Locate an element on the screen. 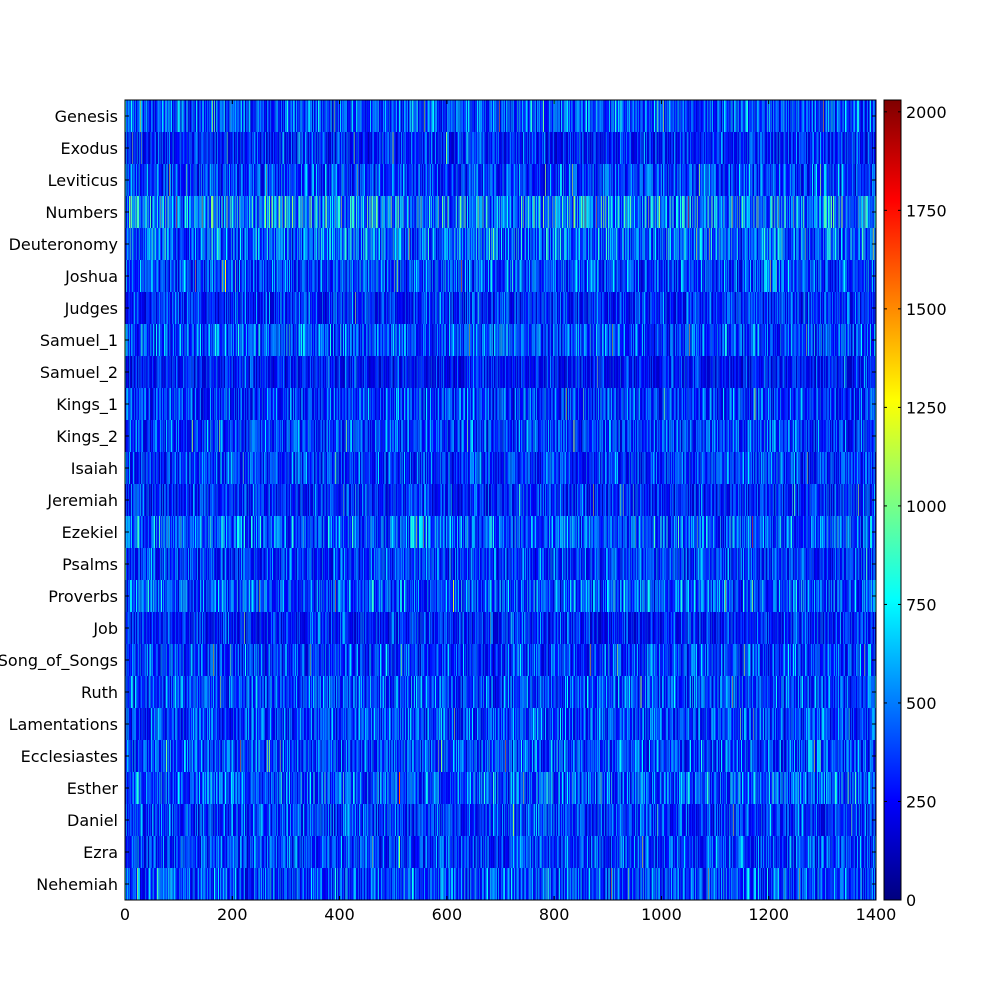 This screenshot has width=1000, height=1000. heatmap-row-esther is located at coordinates (500, 788).